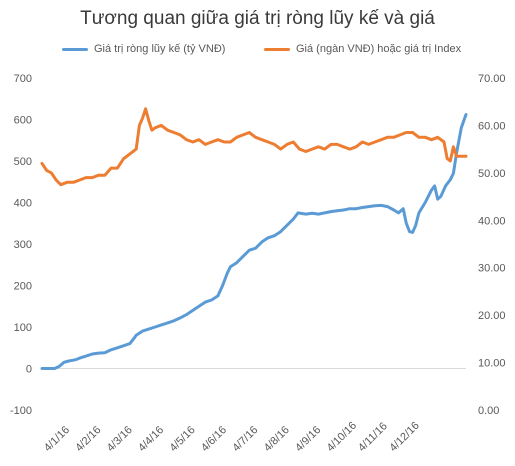 The image size is (515, 466). What do you see at coordinates (23, 162) in the screenshot?
I see `y-left-tick-label: 500` at bounding box center [23, 162].